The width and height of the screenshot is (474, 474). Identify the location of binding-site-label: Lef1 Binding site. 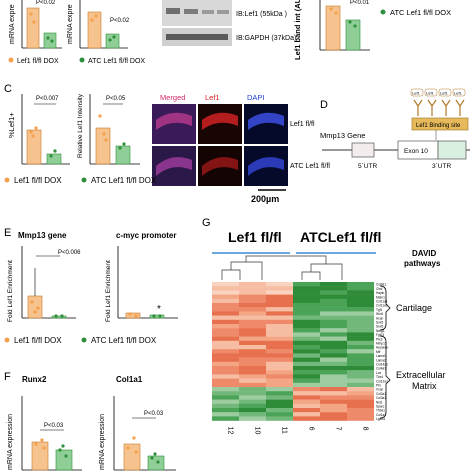
(438, 126).